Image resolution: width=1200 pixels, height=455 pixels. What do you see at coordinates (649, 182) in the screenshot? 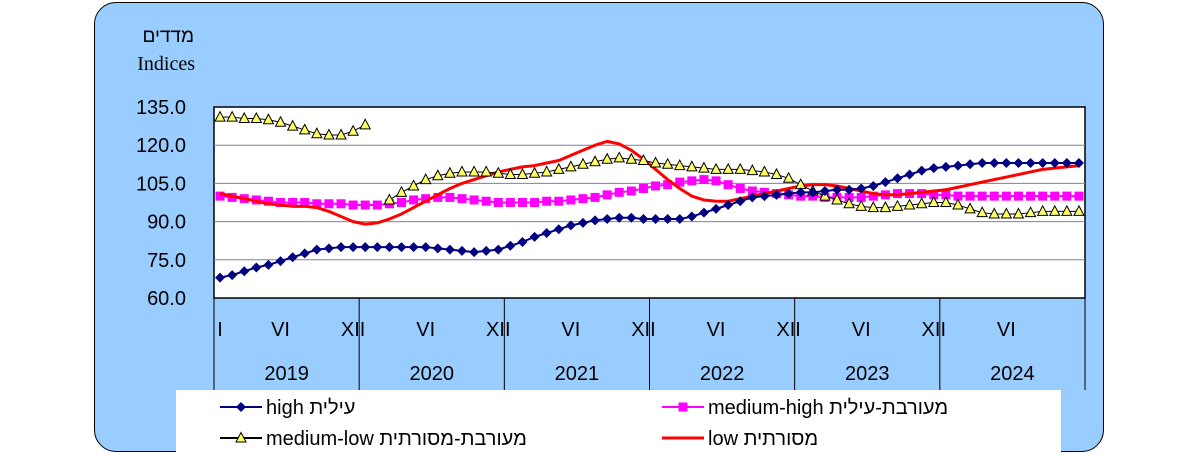
I see `series-line` at bounding box center [649, 182].